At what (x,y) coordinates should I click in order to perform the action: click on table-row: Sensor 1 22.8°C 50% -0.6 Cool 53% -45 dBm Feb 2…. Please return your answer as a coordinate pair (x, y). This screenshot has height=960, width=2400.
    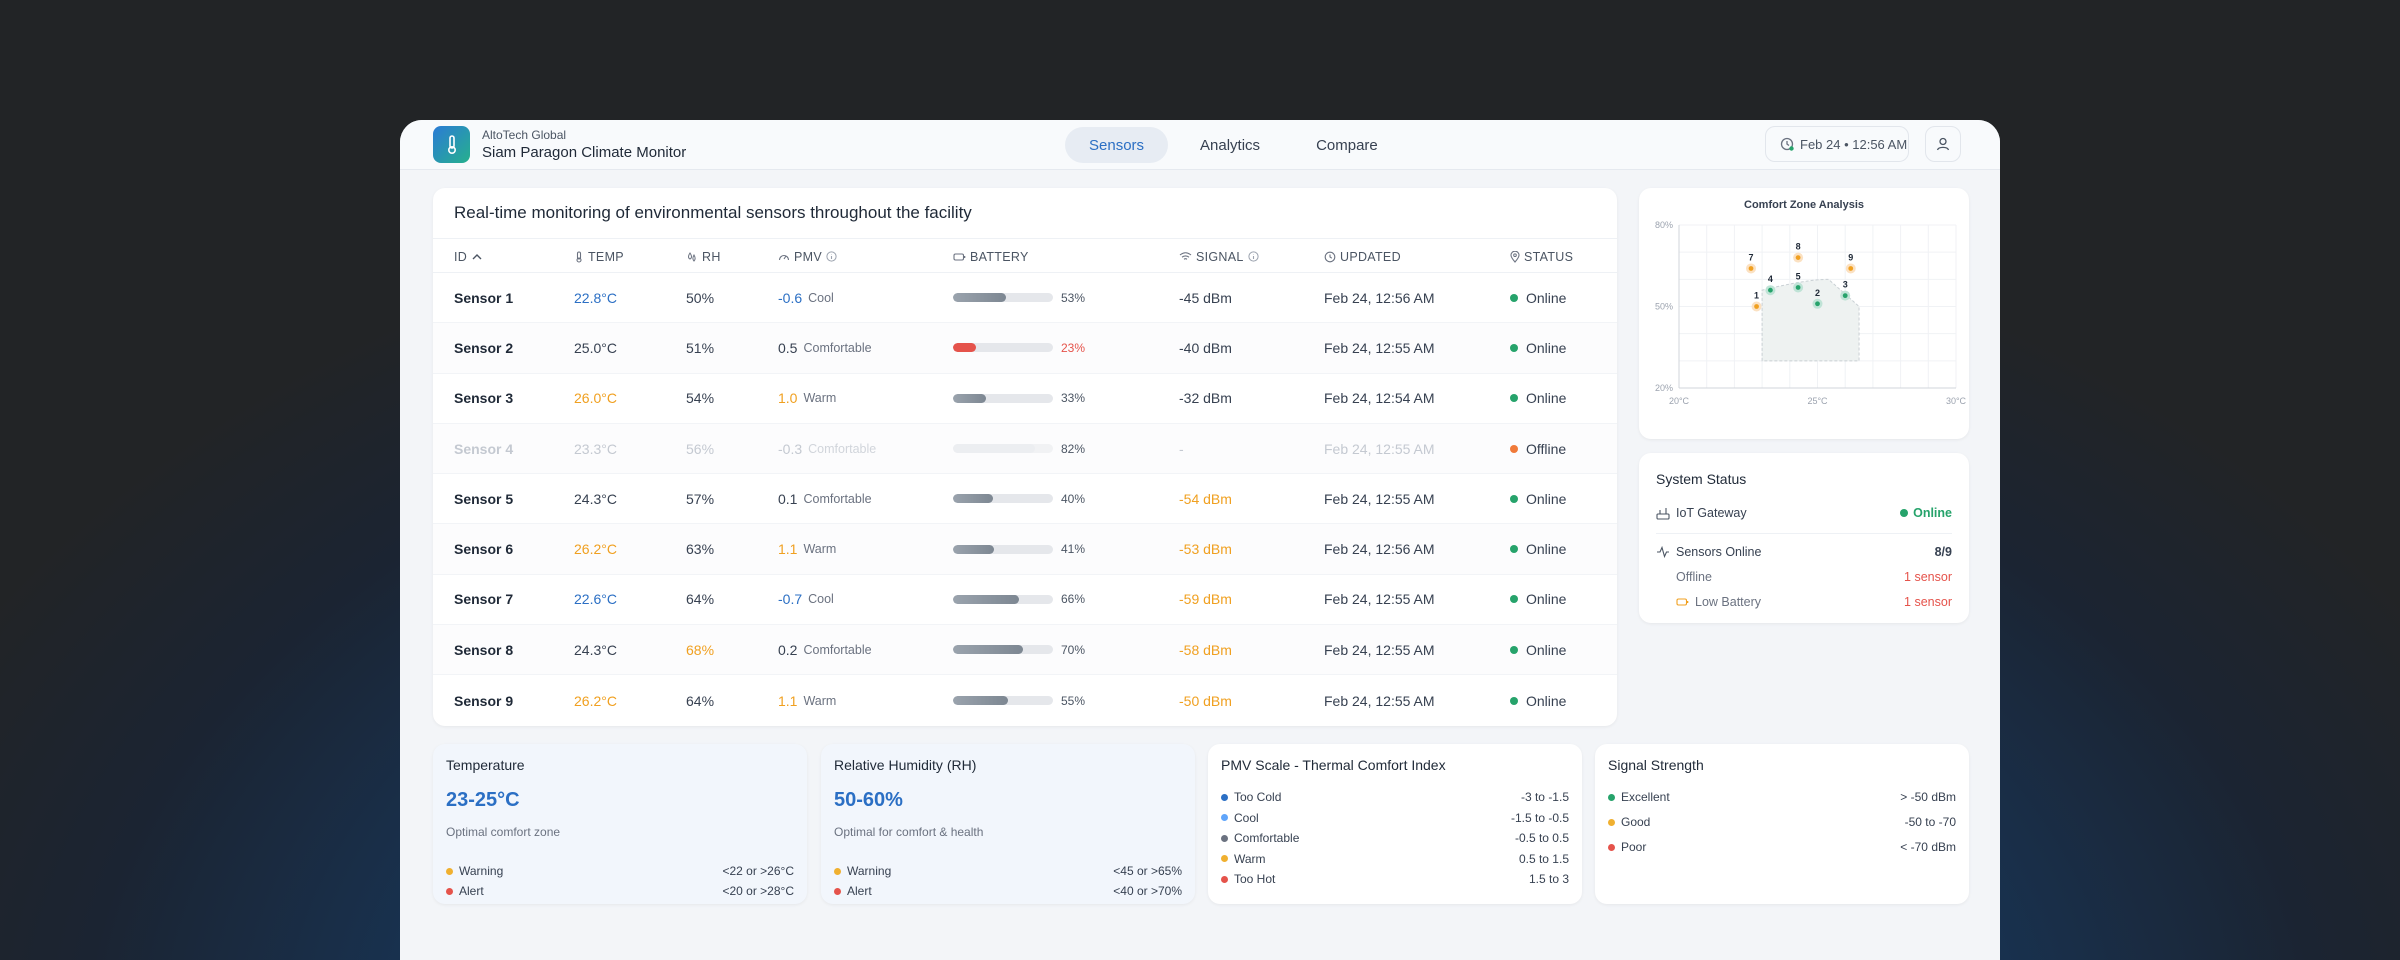
    Looking at the image, I should click on (1025, 298).